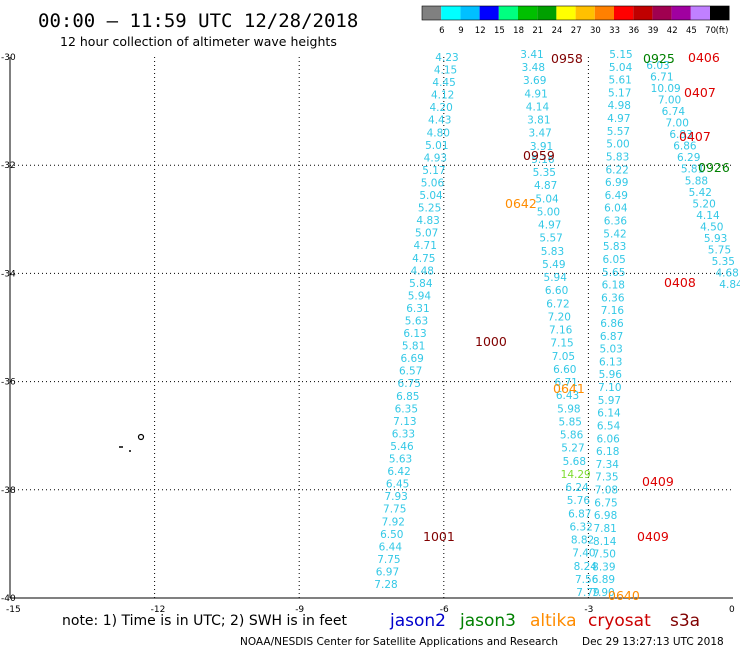 The image size is (740, 650). Describe the element at coordinates (438, 133) in the screenshot. I see `wave-height-value: 4.80` at that location.